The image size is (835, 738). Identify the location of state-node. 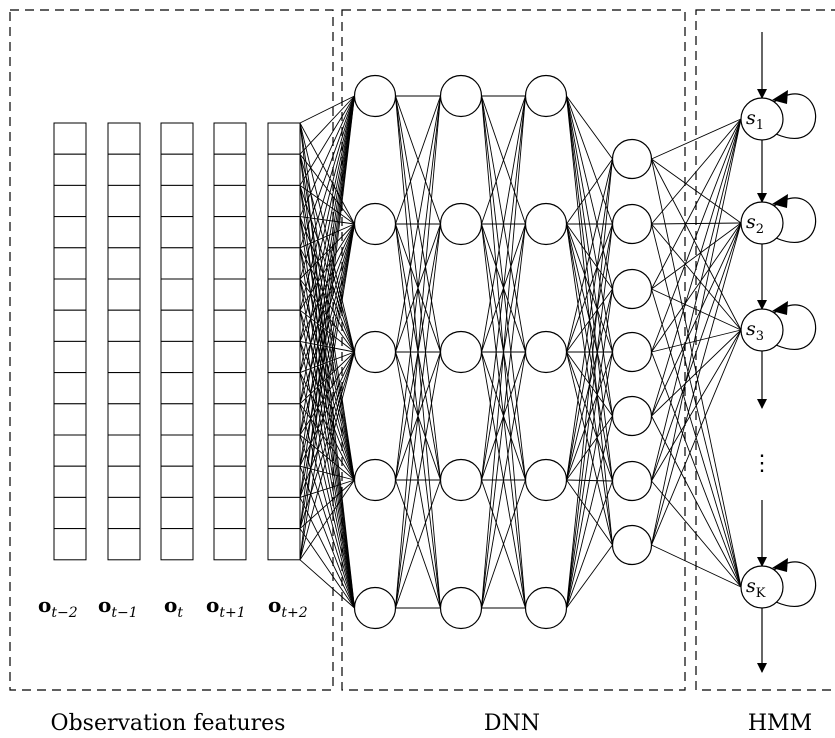
(762, 223).